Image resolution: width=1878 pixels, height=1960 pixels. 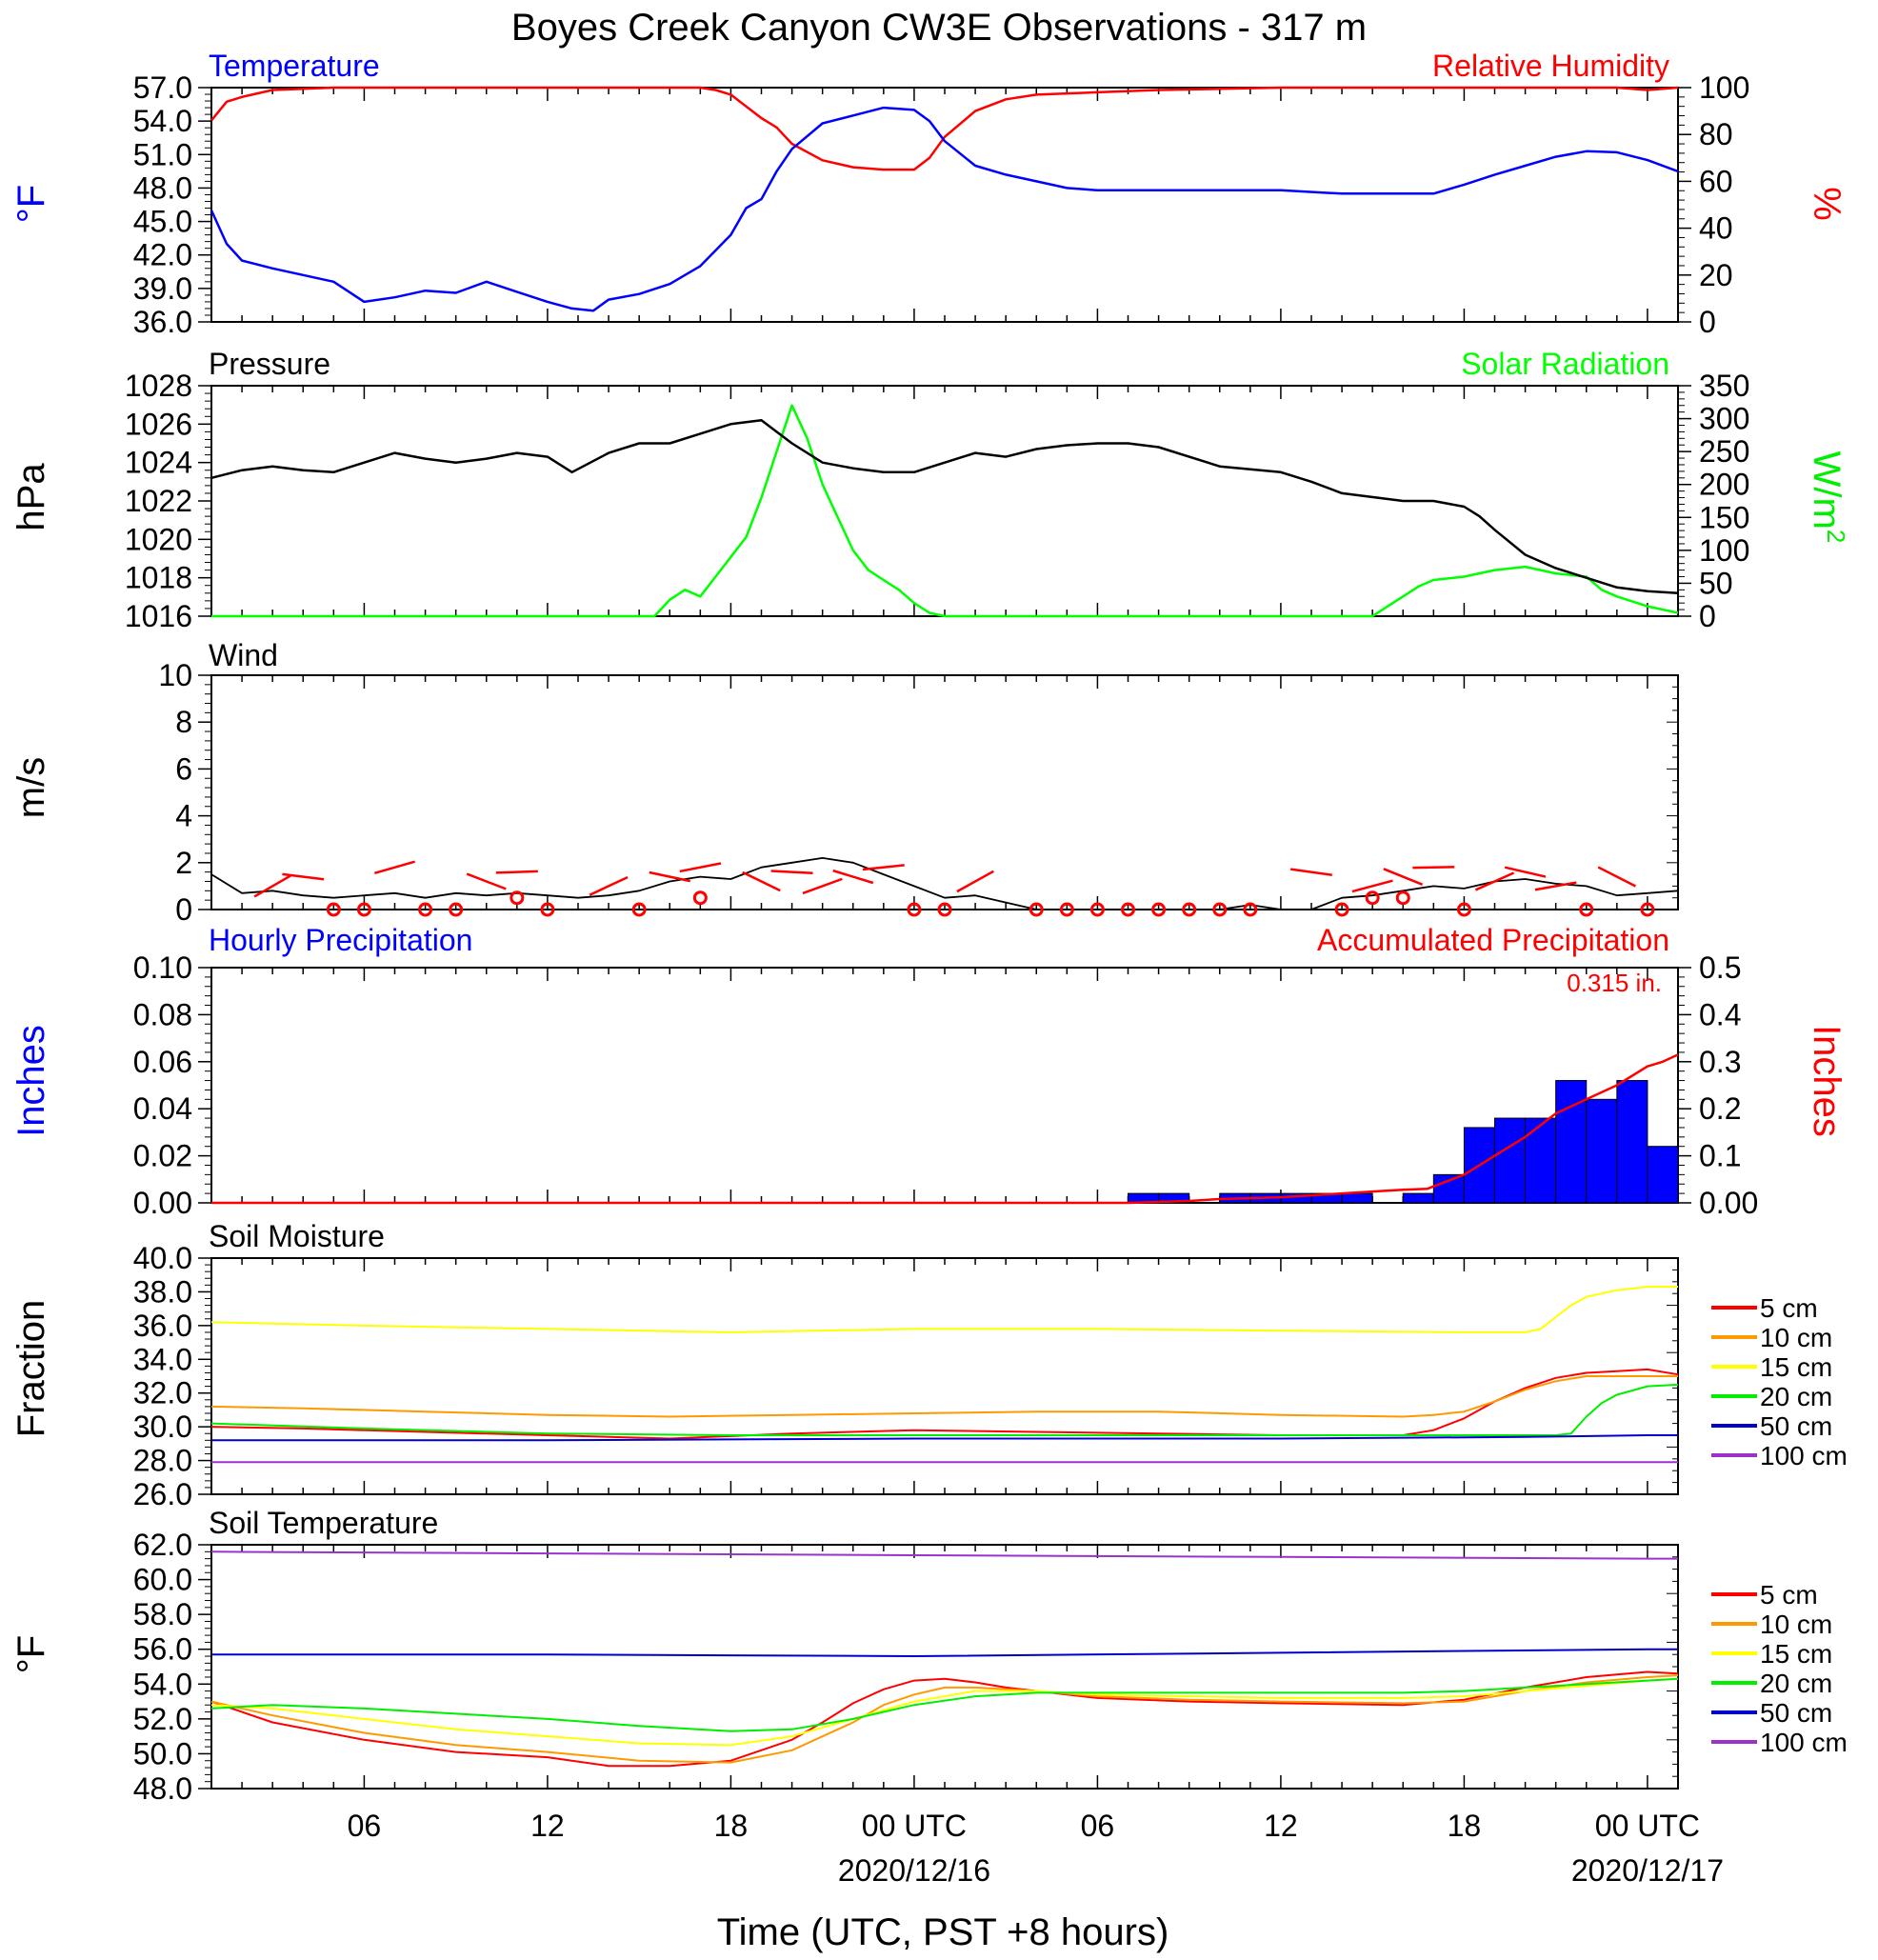 I want to click on x-tick-date: 2020/12/17, so click(x=1647, y=1870).